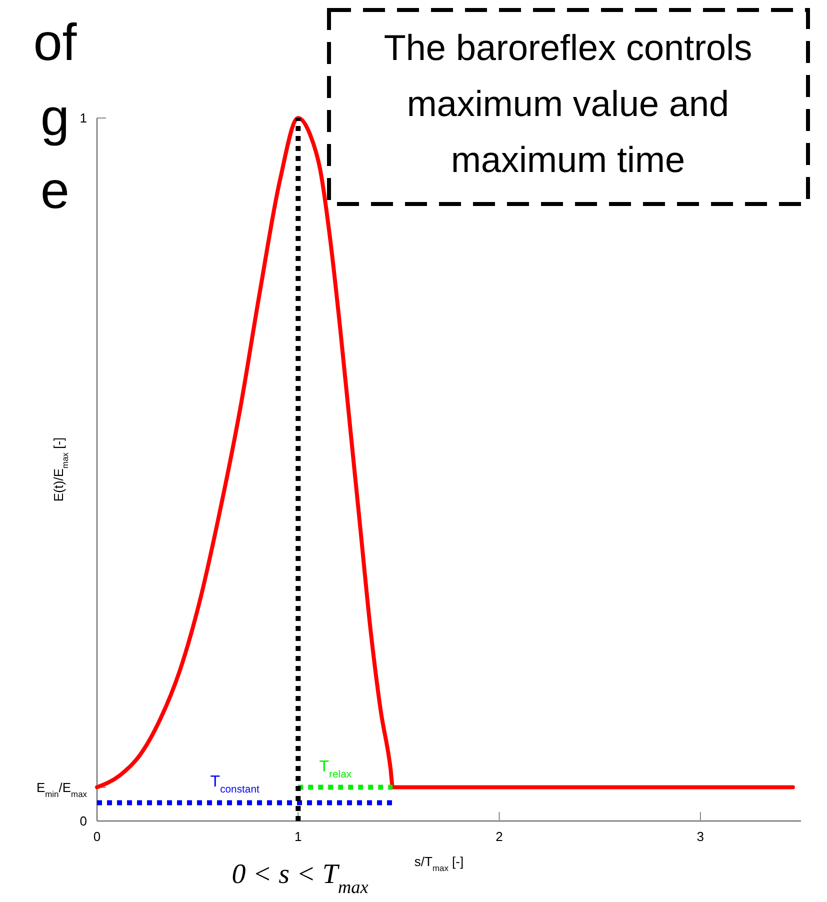 The height and width of the screenshot is (902, 827). What do you see at coordinates (568, 103) in the screenshot?
I see `annotation: The baroreflex controls maximum value and maximum time` at bounding box center [568, 103].